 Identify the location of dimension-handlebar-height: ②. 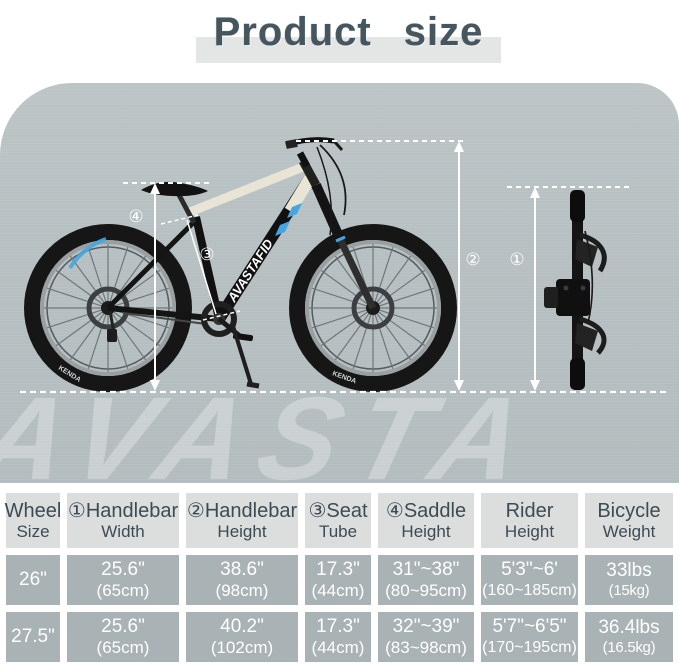
(388, 265).